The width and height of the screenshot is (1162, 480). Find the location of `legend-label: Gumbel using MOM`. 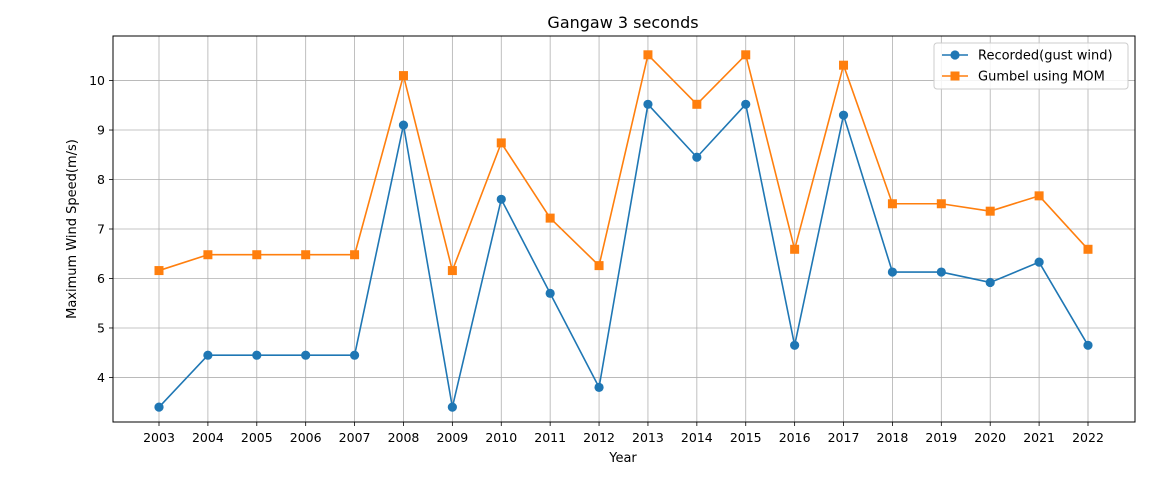

legend-label: Gumbel using MOM is located at coordinates (1041, 77).